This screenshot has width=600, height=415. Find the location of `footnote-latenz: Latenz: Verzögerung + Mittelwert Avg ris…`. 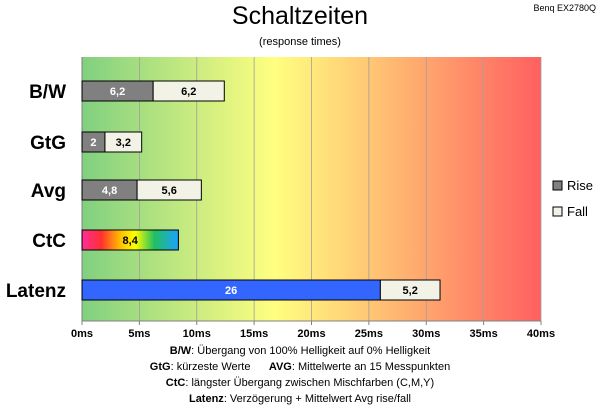

footnote-latenz: Latenz: Verzögerung + Mittelwert Avg ris… is located at coordinates (300, 399).